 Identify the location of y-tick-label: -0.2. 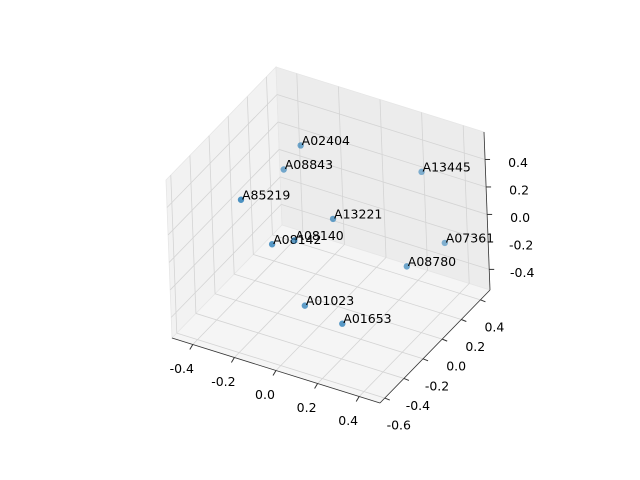
(437, 385).